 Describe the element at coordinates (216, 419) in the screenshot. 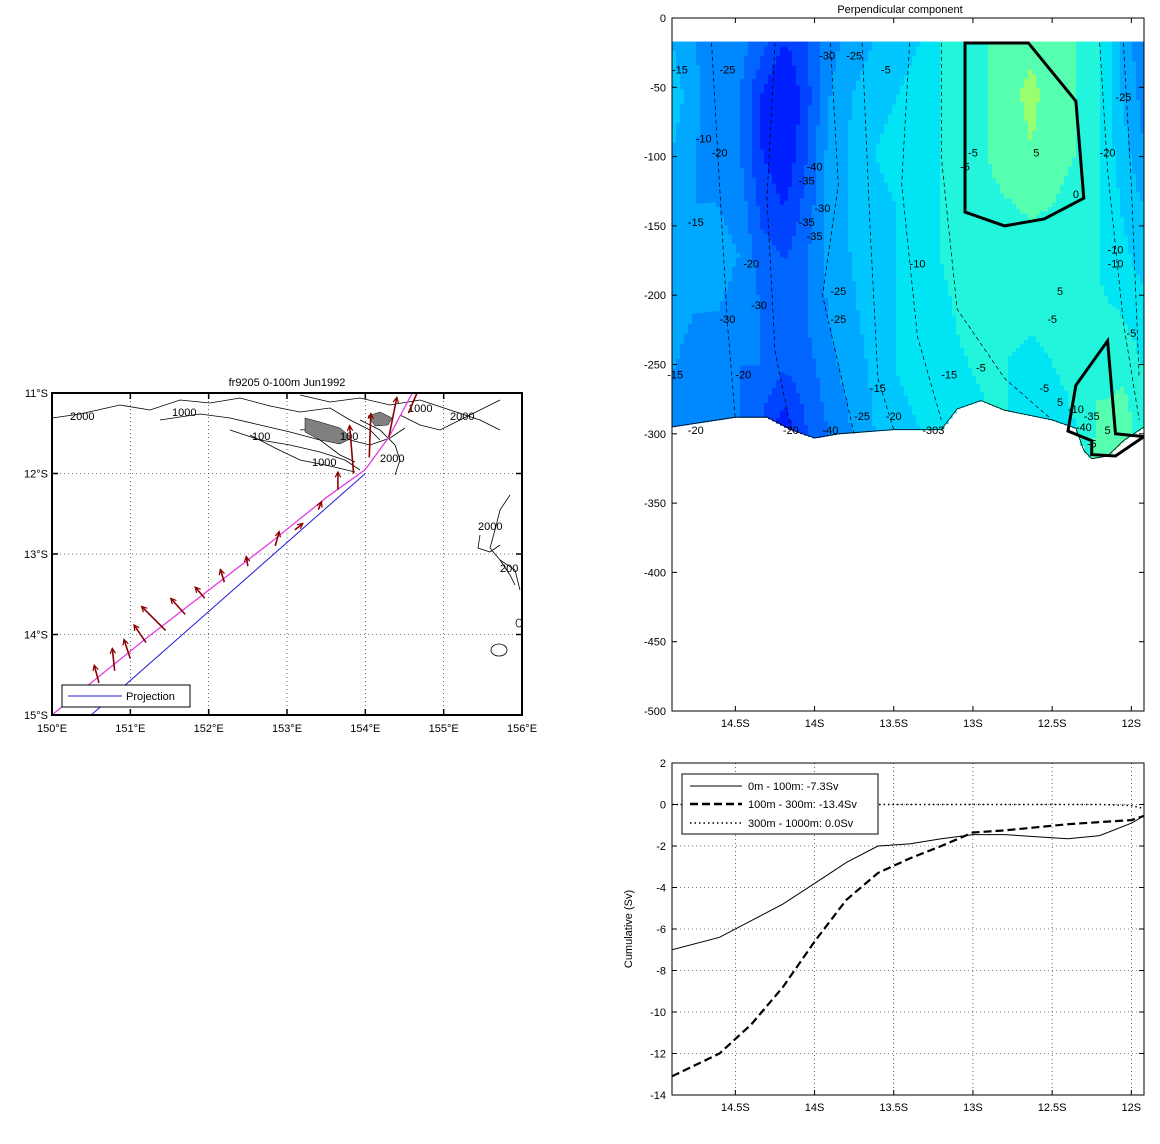

I see `contour-line` at that location.